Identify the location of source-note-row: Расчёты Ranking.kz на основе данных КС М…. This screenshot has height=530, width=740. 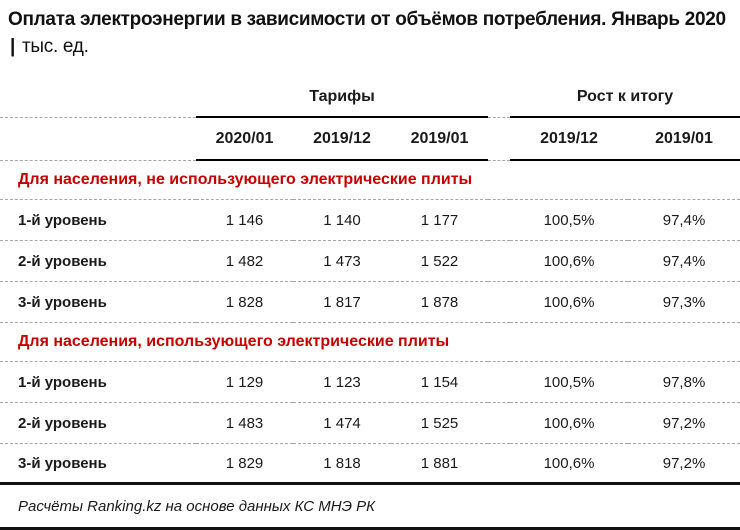
(370, 506).